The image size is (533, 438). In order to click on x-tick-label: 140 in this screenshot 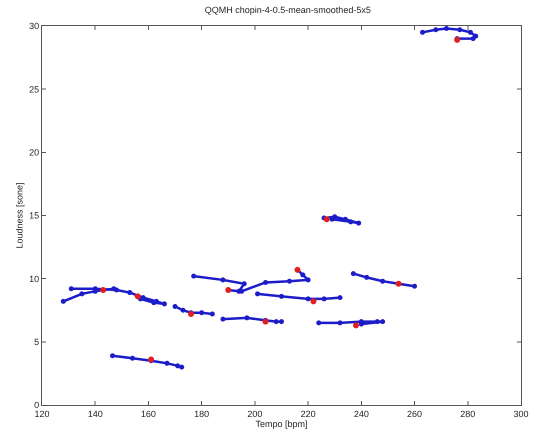, I will do `click(95, 413)`.